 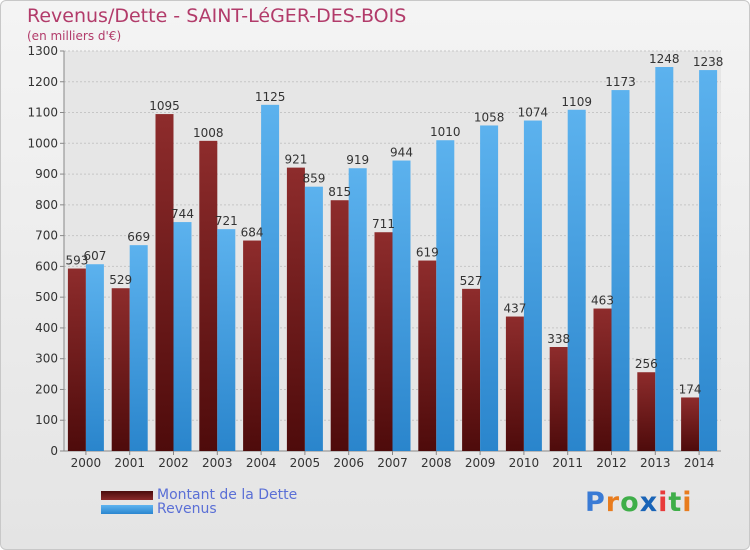 What do you see at coordinates (480, 463) in the screenshot?
I see `x-tick-label: 2009` at bounding box center [480, 463].